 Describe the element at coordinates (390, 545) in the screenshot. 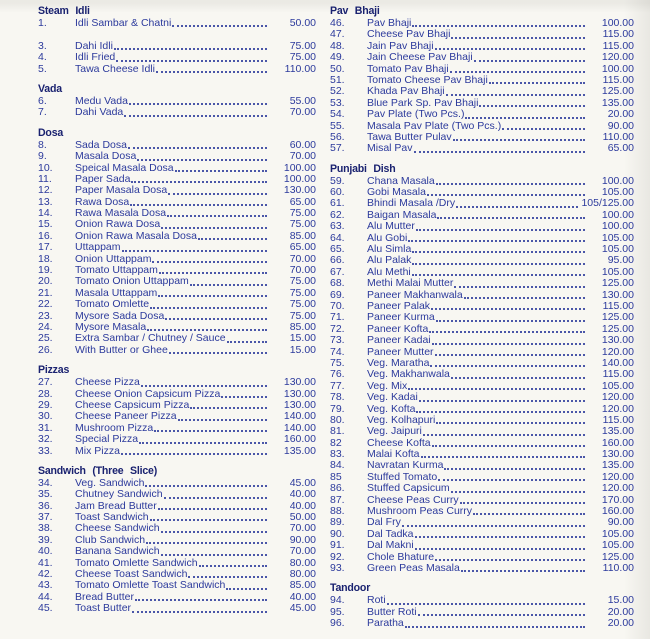

I see `item-name: Dal Makni` at that location.